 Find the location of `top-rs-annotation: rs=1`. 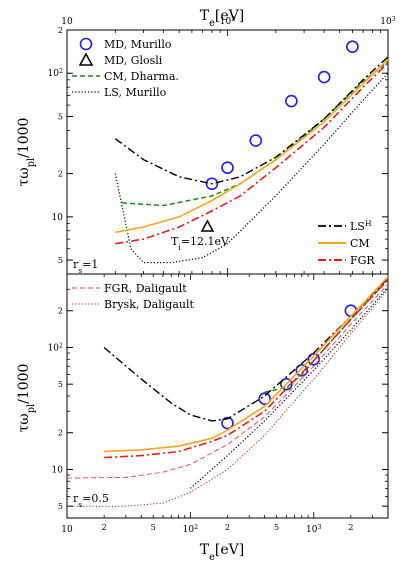

top-rs-annotation: rs=1 is located at coordinates (85, 266).